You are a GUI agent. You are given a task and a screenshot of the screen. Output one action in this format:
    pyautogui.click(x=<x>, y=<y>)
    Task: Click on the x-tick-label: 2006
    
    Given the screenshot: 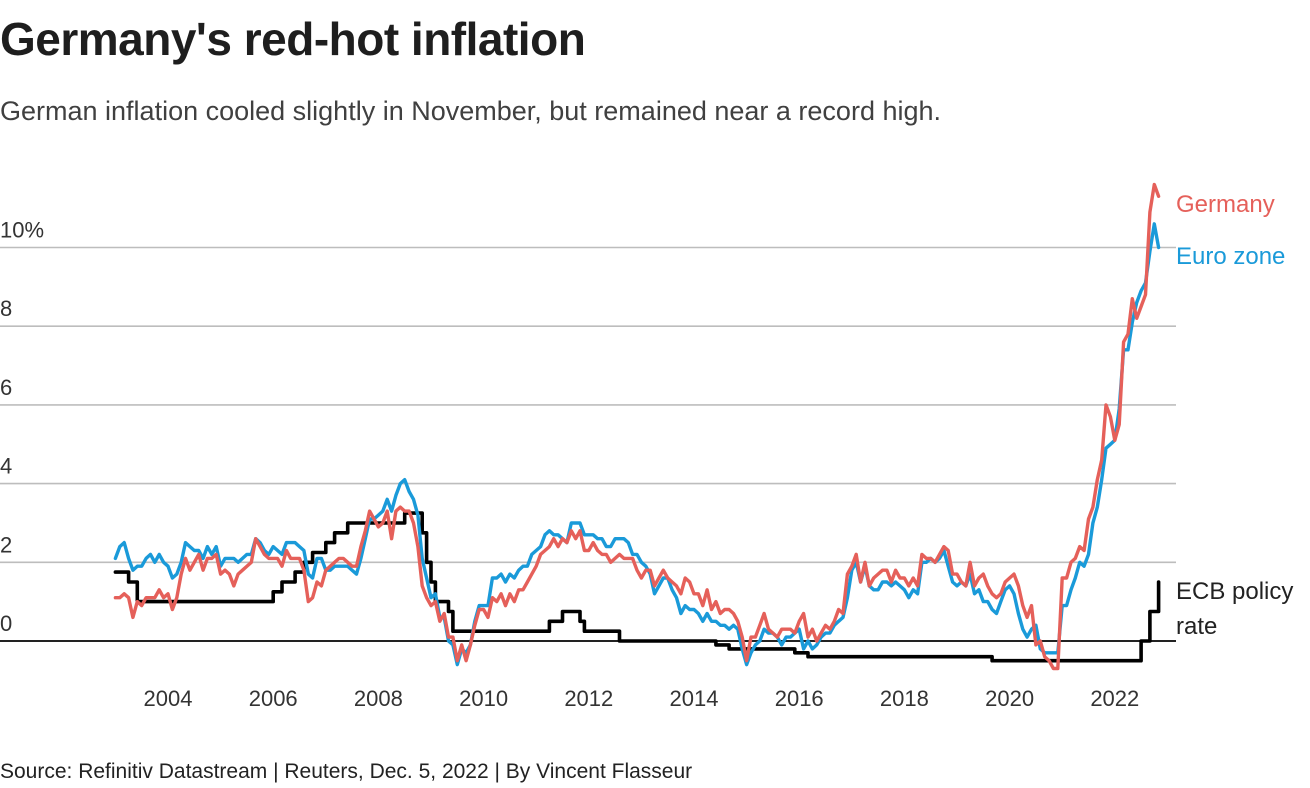 What is the action you would take?
    pyautogui.click(x=273, y=698)
    